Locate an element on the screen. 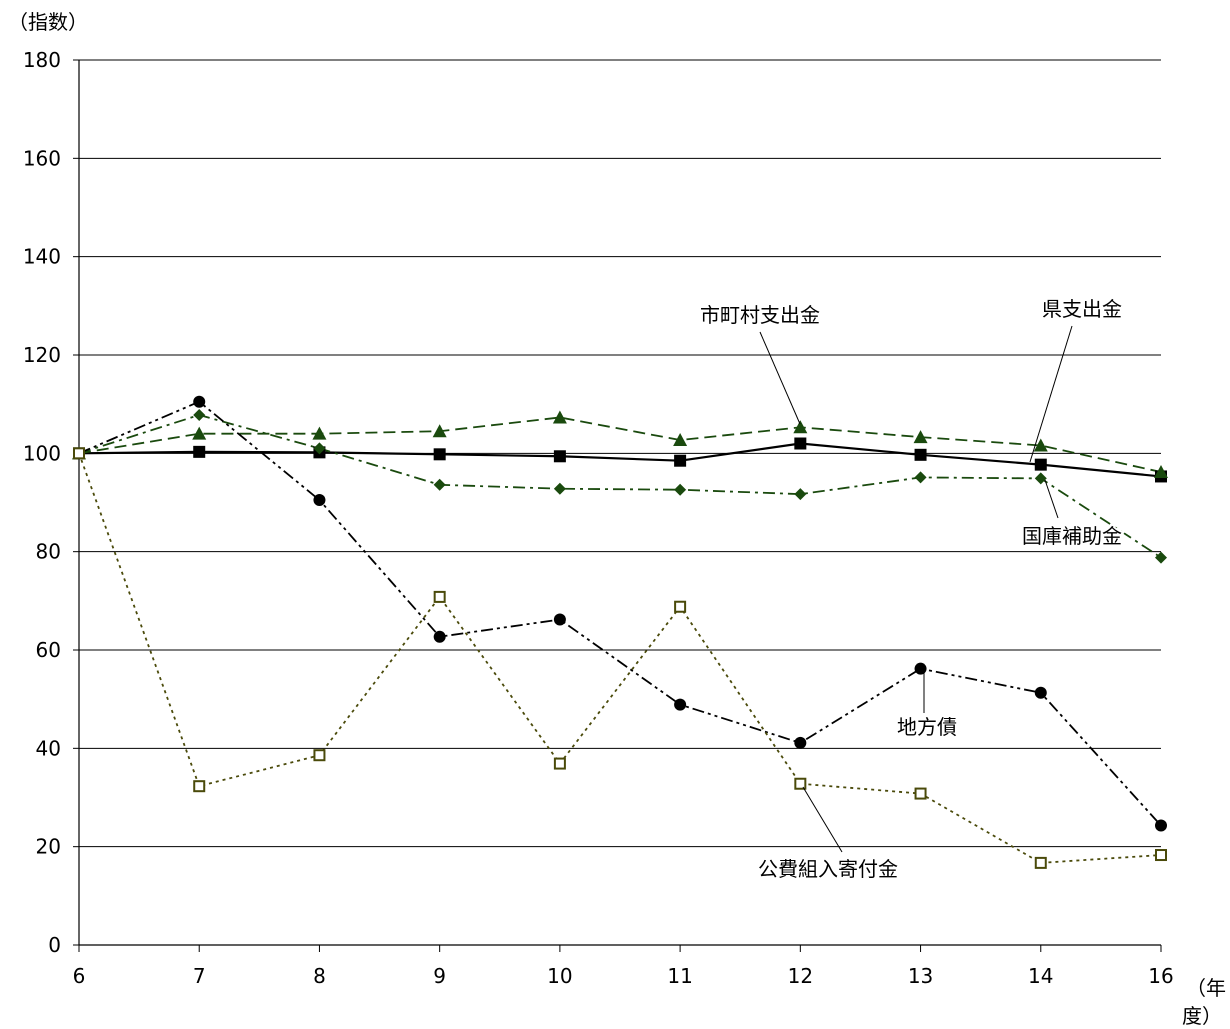 Image resolution: width=1230 pixels, height=1029 pixels. x-axis-label-line1: （年 is located at coordinates (1206, 988).